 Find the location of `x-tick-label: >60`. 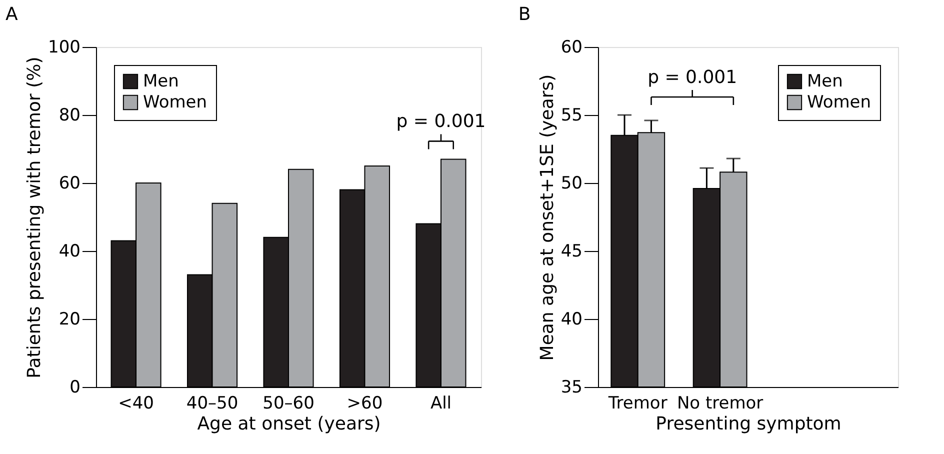

x-tick-label: >60 is located at coordinates (364, 404).